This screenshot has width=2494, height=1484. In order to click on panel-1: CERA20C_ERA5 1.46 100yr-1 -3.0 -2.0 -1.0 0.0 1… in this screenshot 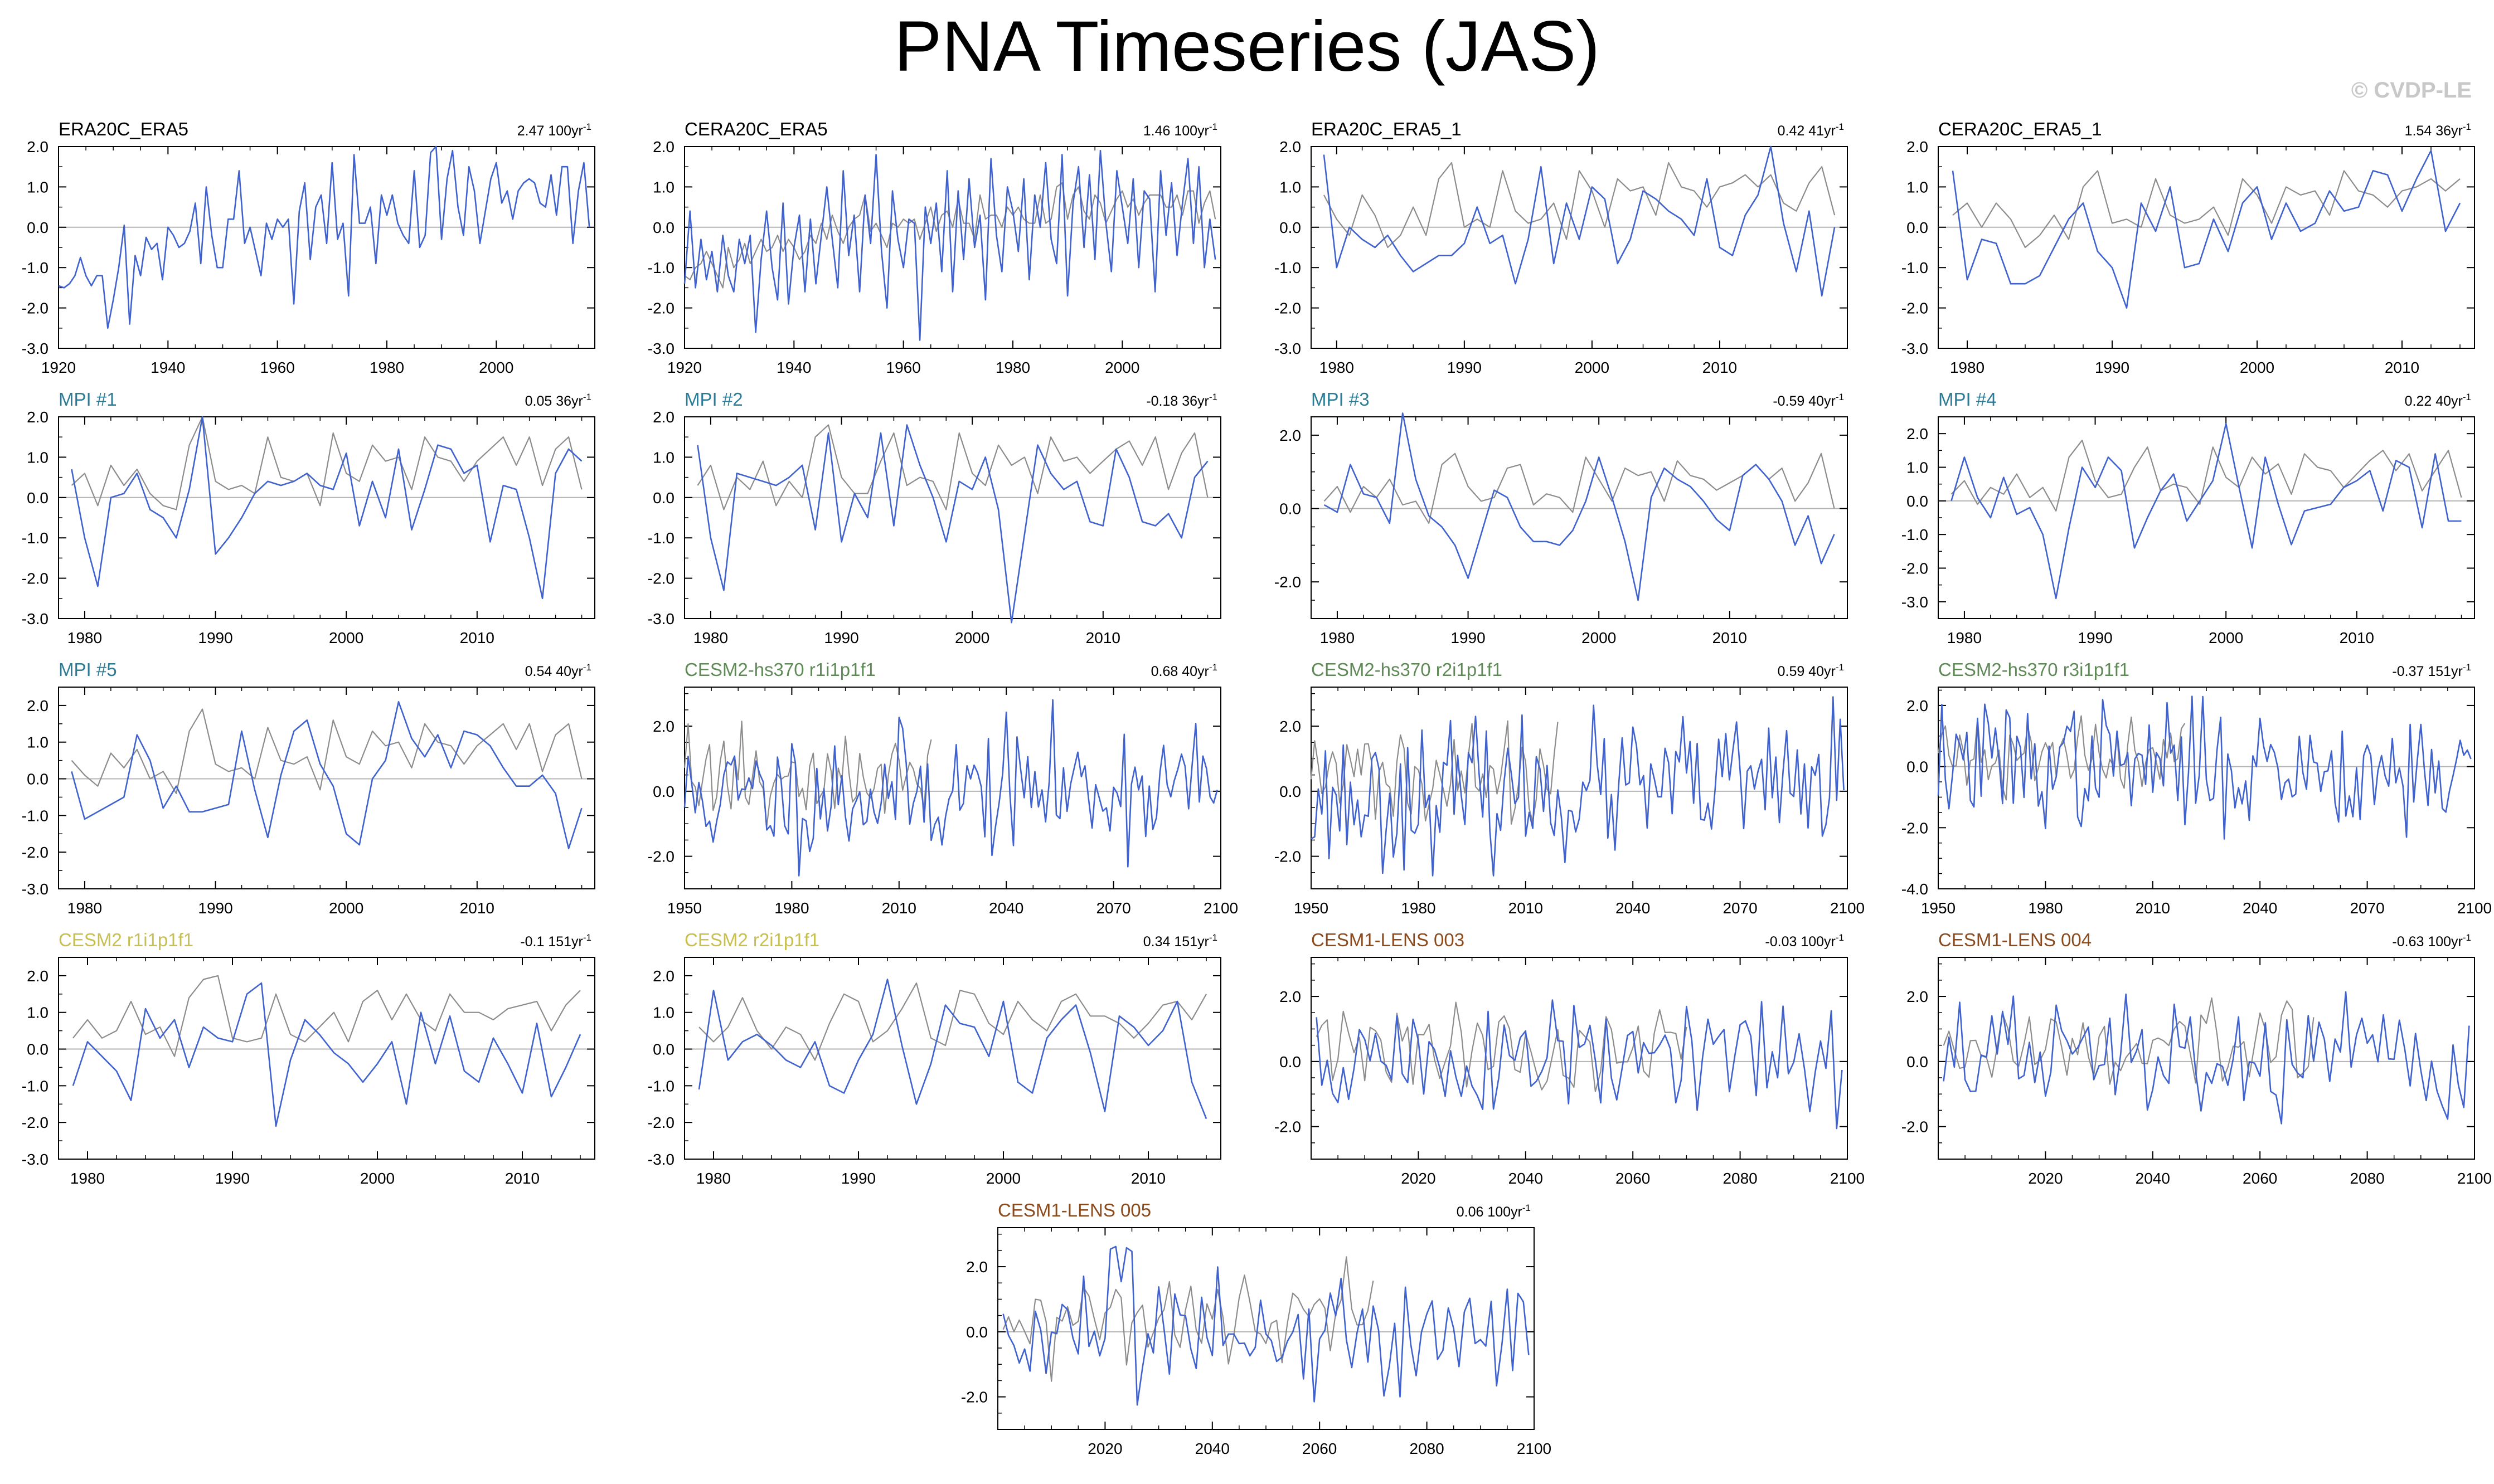, I will do `click(935, 247)`.